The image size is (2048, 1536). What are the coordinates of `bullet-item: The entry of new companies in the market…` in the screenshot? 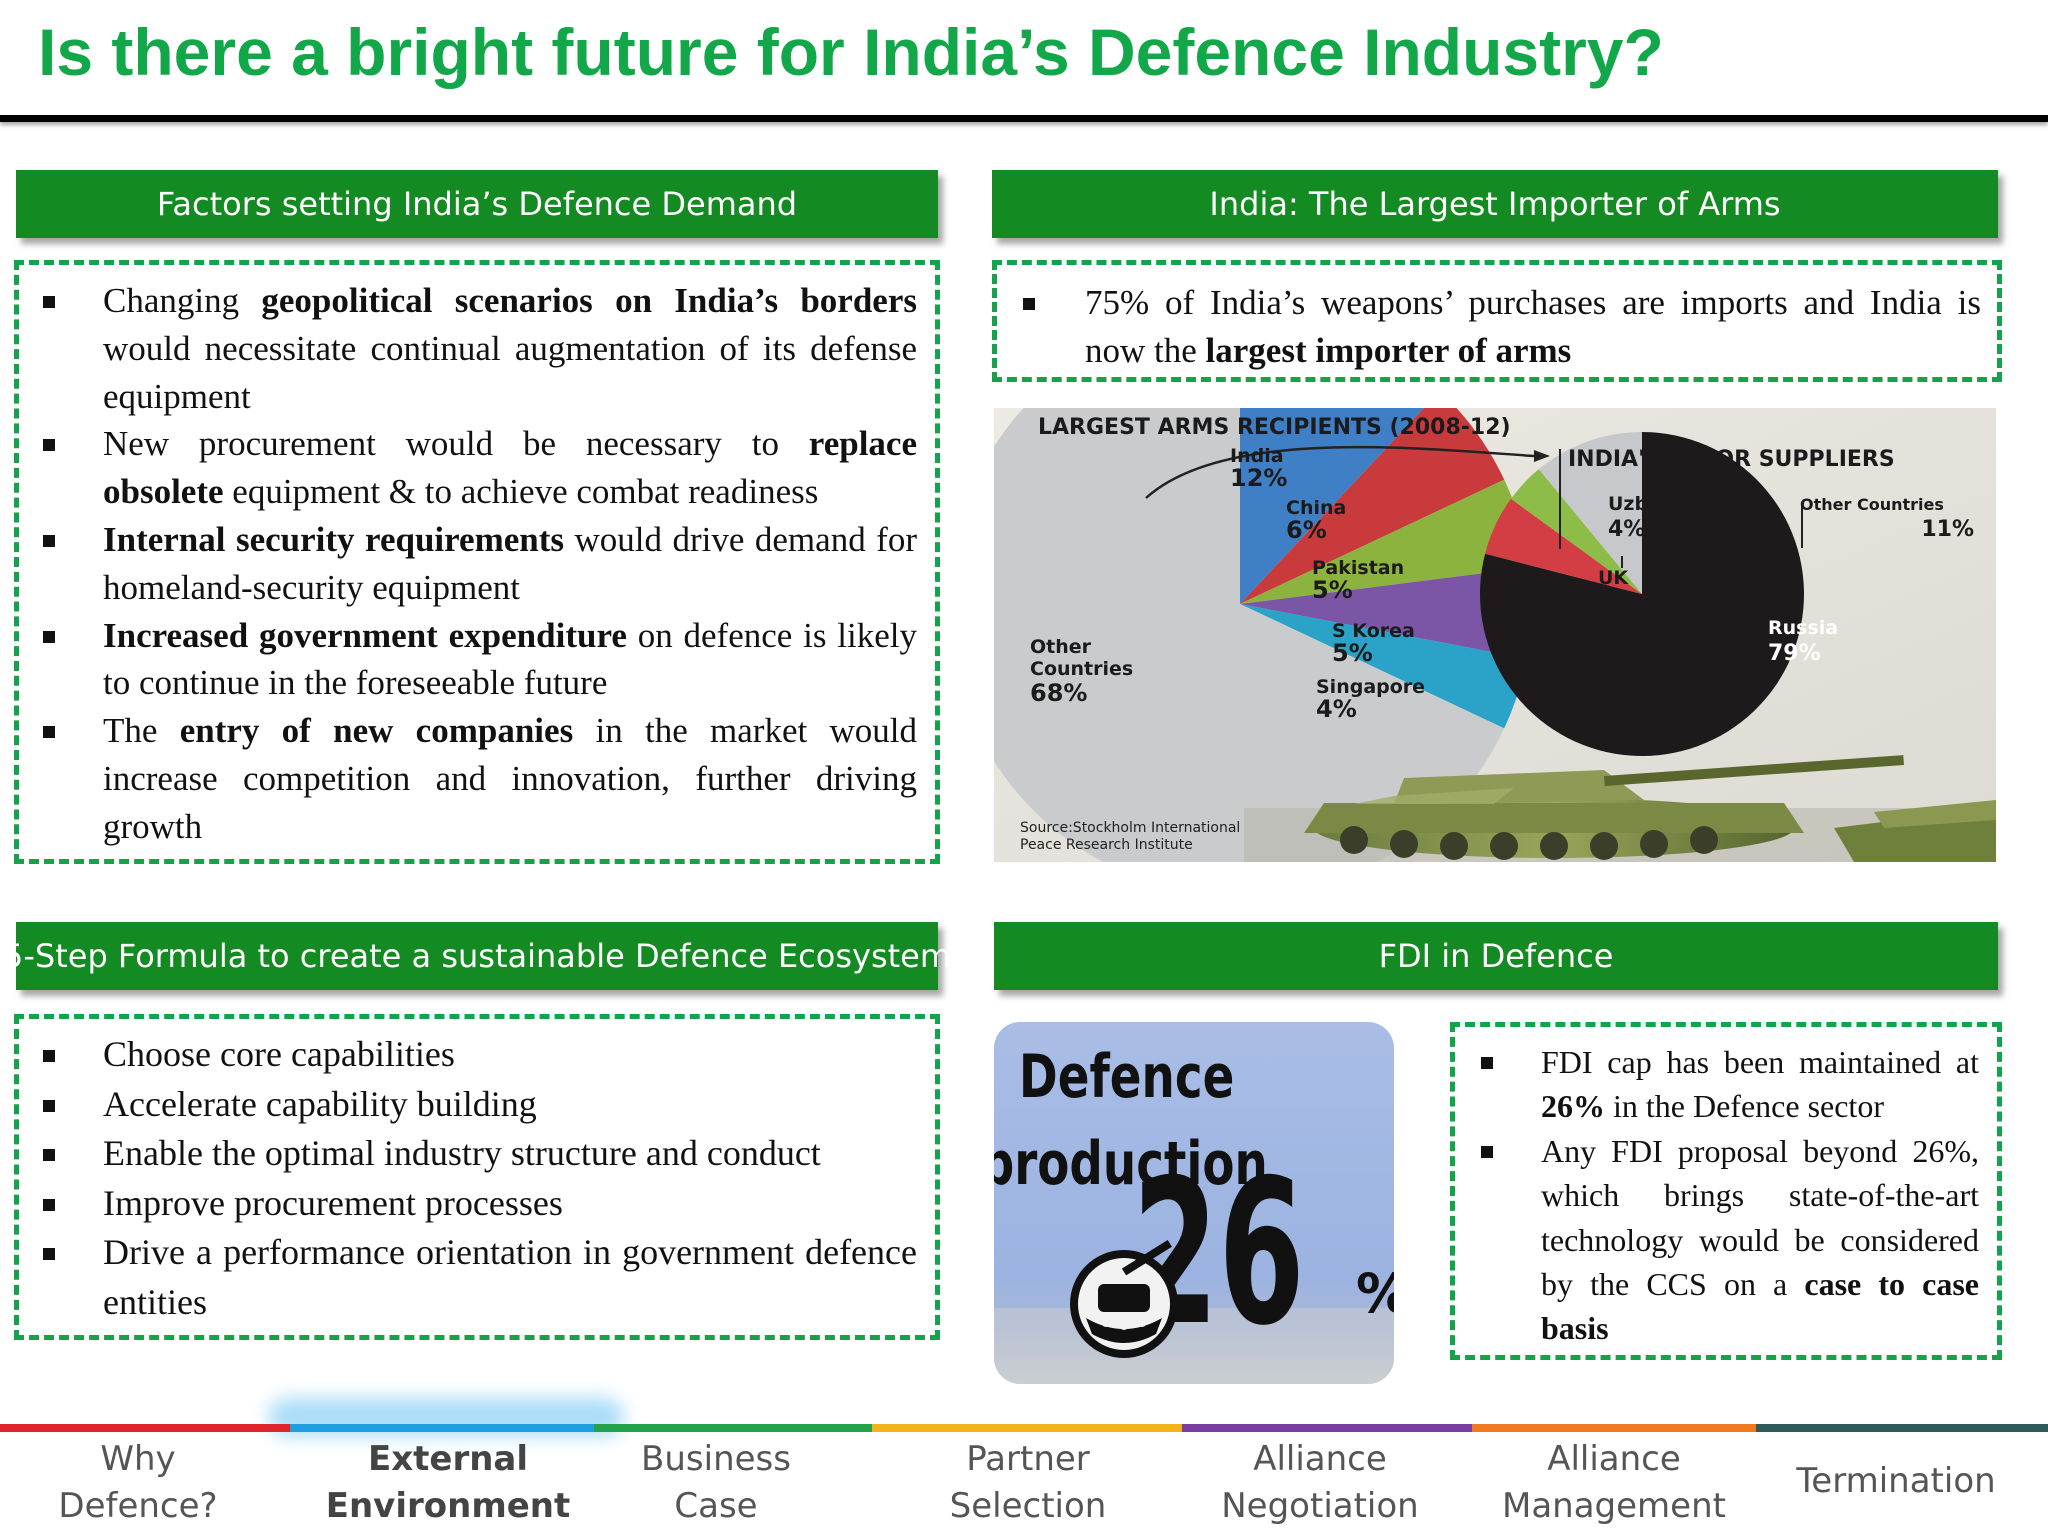 It's located at (468, 778).